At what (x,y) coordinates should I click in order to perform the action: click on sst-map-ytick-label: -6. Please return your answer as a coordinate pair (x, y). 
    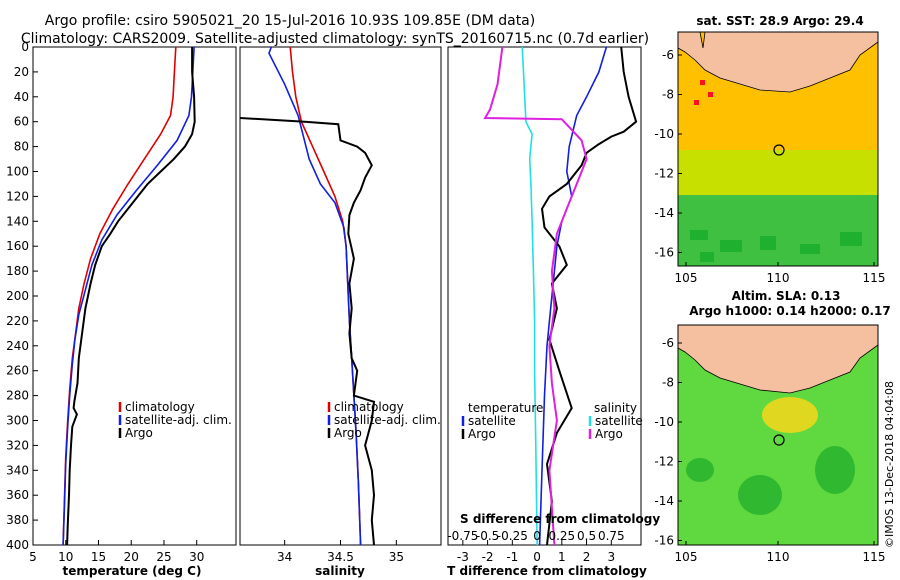
    Looking at the image, I should click on (668, 55).